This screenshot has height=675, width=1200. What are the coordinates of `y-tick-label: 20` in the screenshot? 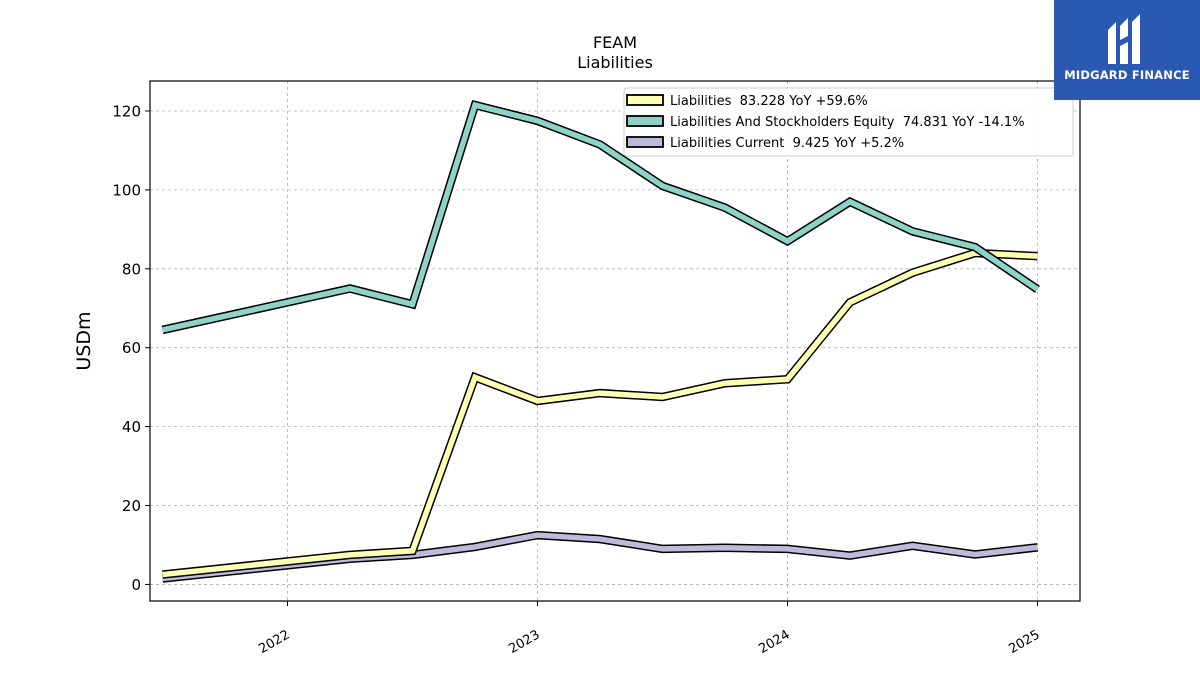 It's located at (131, 506).